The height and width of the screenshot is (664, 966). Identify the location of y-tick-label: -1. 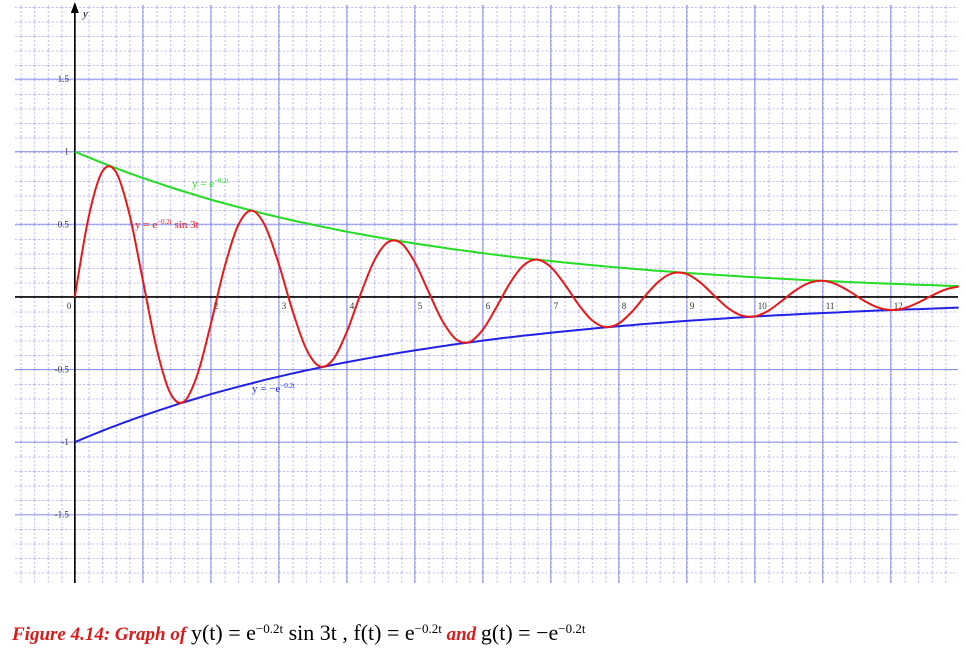
(65, 442).